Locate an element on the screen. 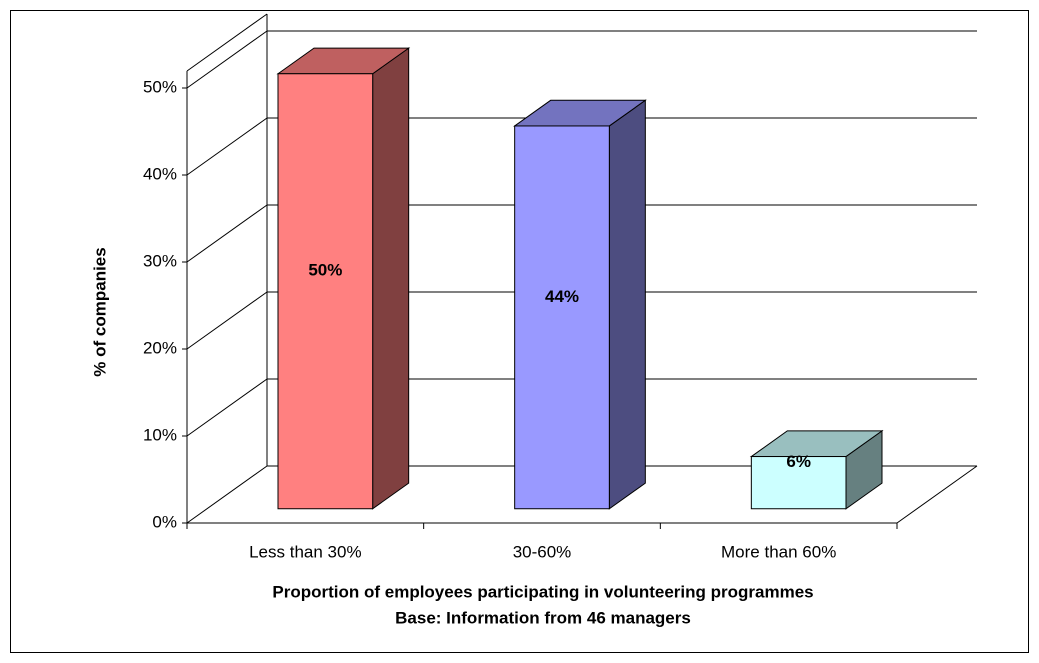  data-label: 50% is located at coordinates (325, 270).